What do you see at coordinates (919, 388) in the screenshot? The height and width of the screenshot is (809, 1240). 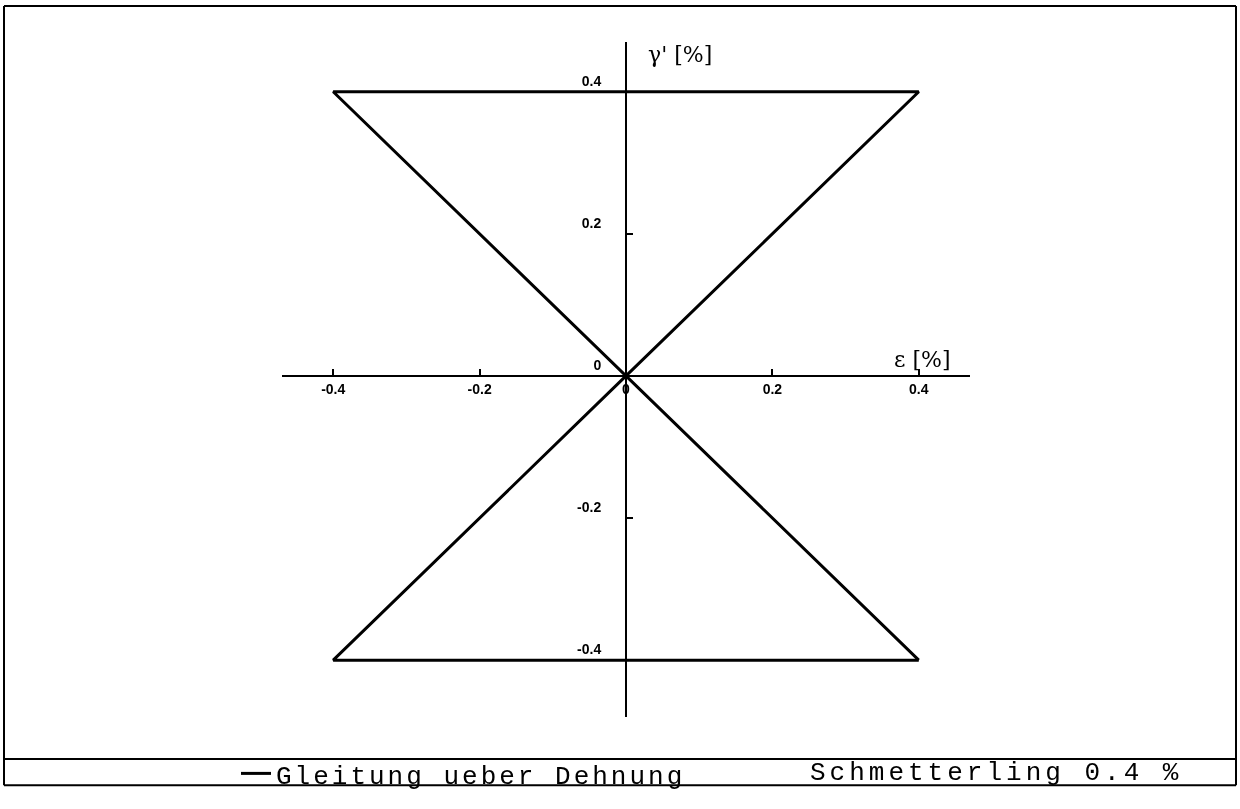 I see `x-tick-label: 0.4` at bounding box center [919, 388].